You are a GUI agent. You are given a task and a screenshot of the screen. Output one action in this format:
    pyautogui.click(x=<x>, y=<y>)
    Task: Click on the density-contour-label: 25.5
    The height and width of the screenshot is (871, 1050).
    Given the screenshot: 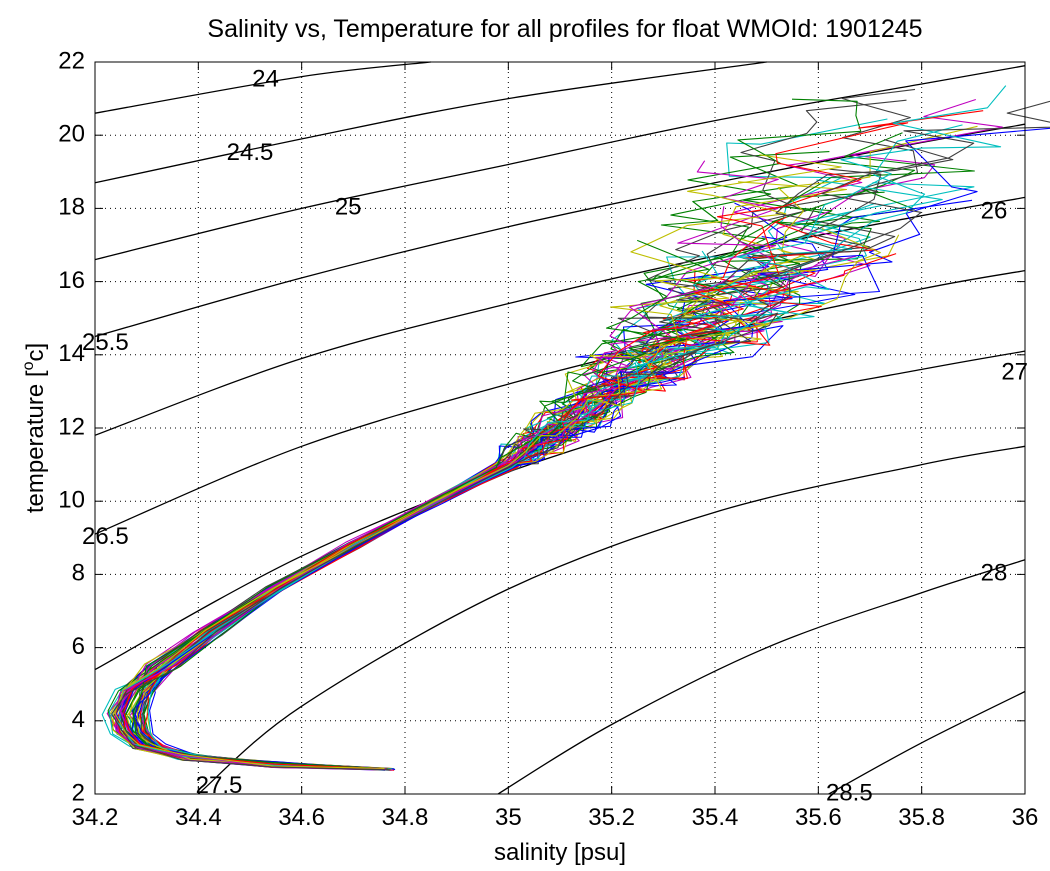 What is the action you would take?
    pyautogui.click(x=105, y=342)
    